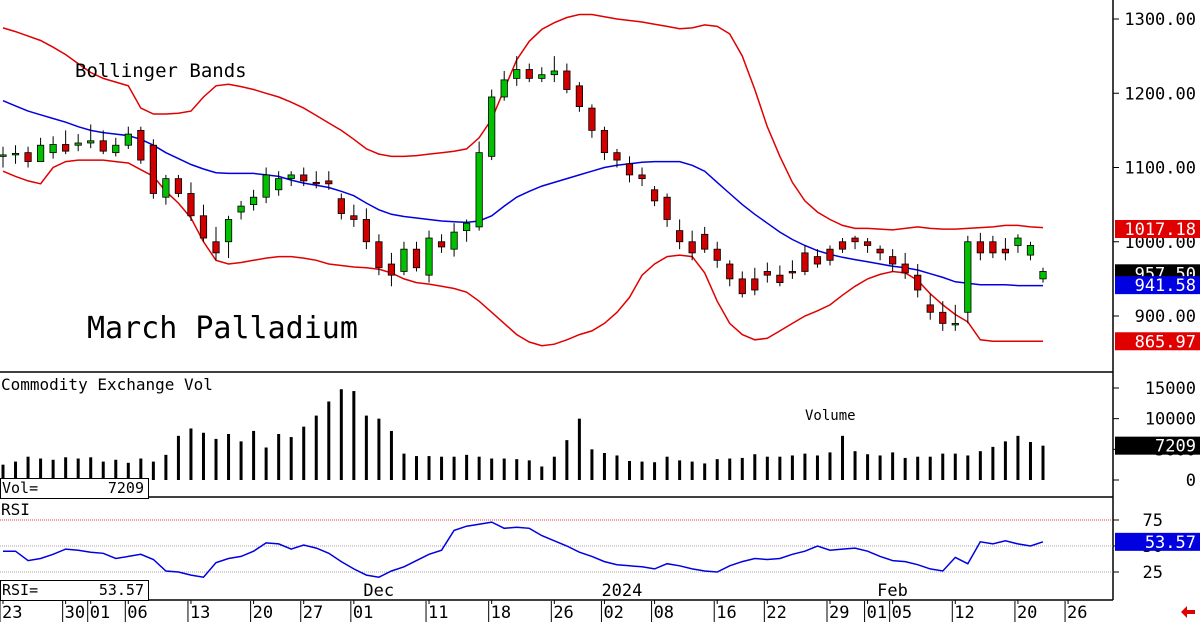 The image size is (1200, 622). What do you see at coordinates (1156, 435) in the screenshot?
I see `volume-axis: 1500010000500007209` at bounding box center [1156, 435].